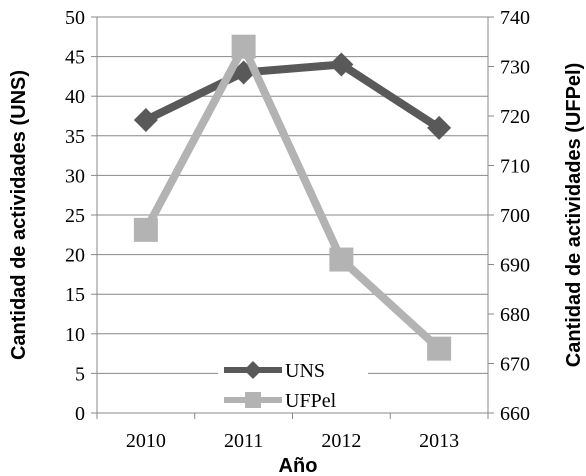 This screenshot has height=476, width=586. What do you see at coordinates (146, 441) in the screenshot?
I see `x-tick-label: 2010` at bounding box center [146, 441].